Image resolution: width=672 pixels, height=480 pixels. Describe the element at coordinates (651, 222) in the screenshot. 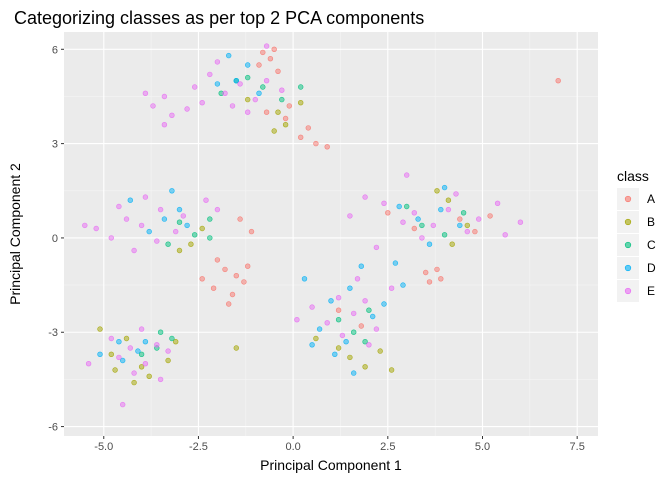

I see `legend-label-b: B` at that location.